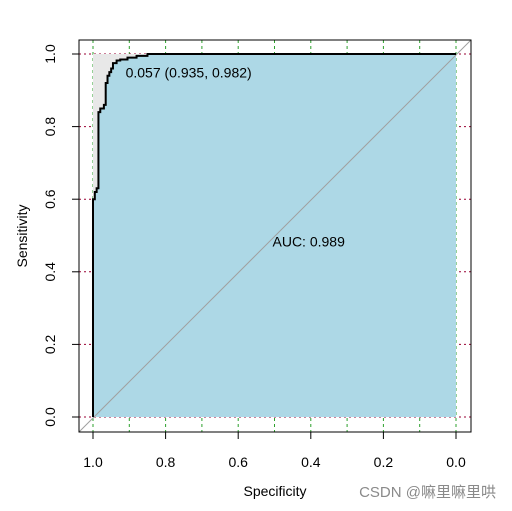 The image size is (512, 511). I want to click on y-tick-label-3: 0.6, so click(50, 199).